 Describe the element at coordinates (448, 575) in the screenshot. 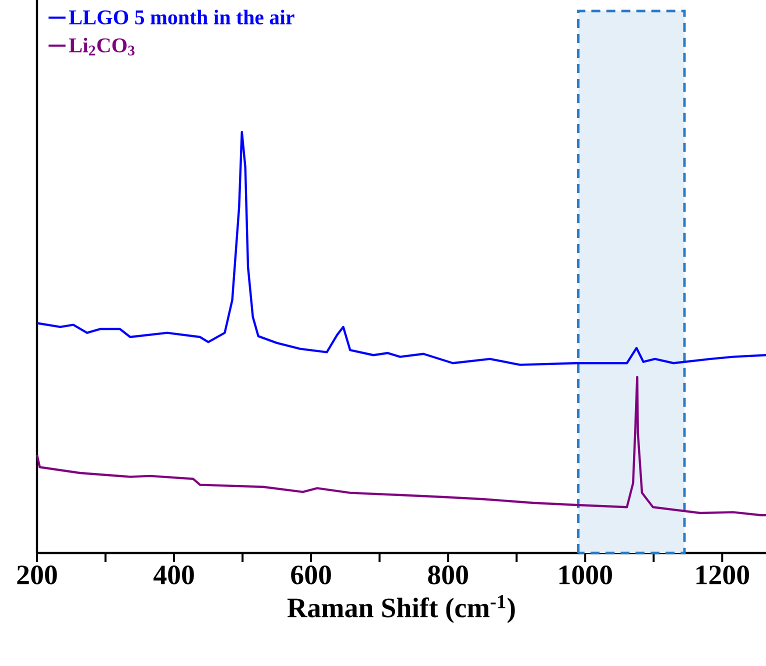

I see `x-tick-label: 800` at that location.